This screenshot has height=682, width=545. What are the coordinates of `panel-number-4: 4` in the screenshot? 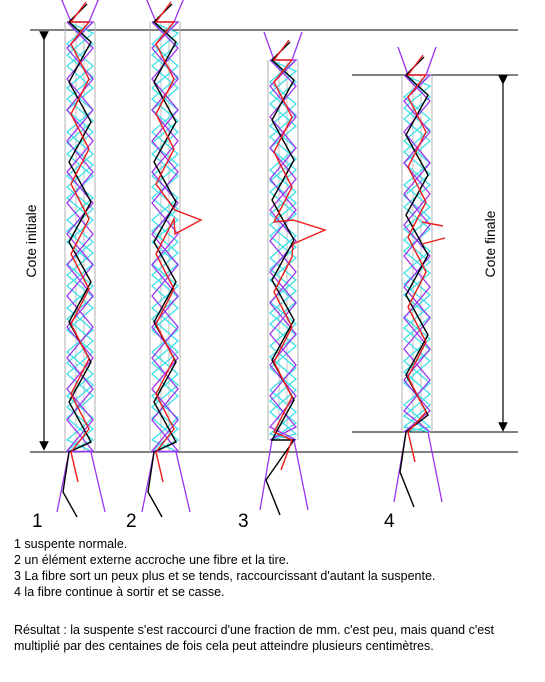 It's located at (389, 520).